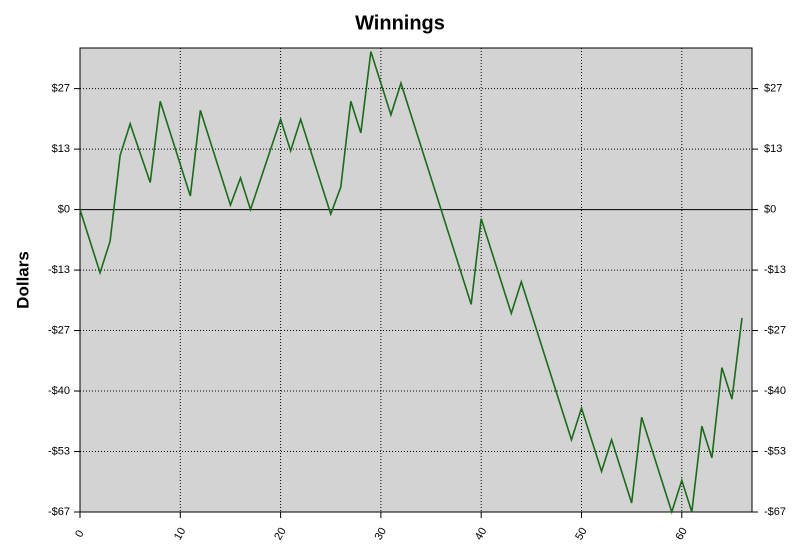  What do you see at coordinates (481, 534) in the screenshot?
I see `x-tick-label: 40` at bounding box center [481, 534].